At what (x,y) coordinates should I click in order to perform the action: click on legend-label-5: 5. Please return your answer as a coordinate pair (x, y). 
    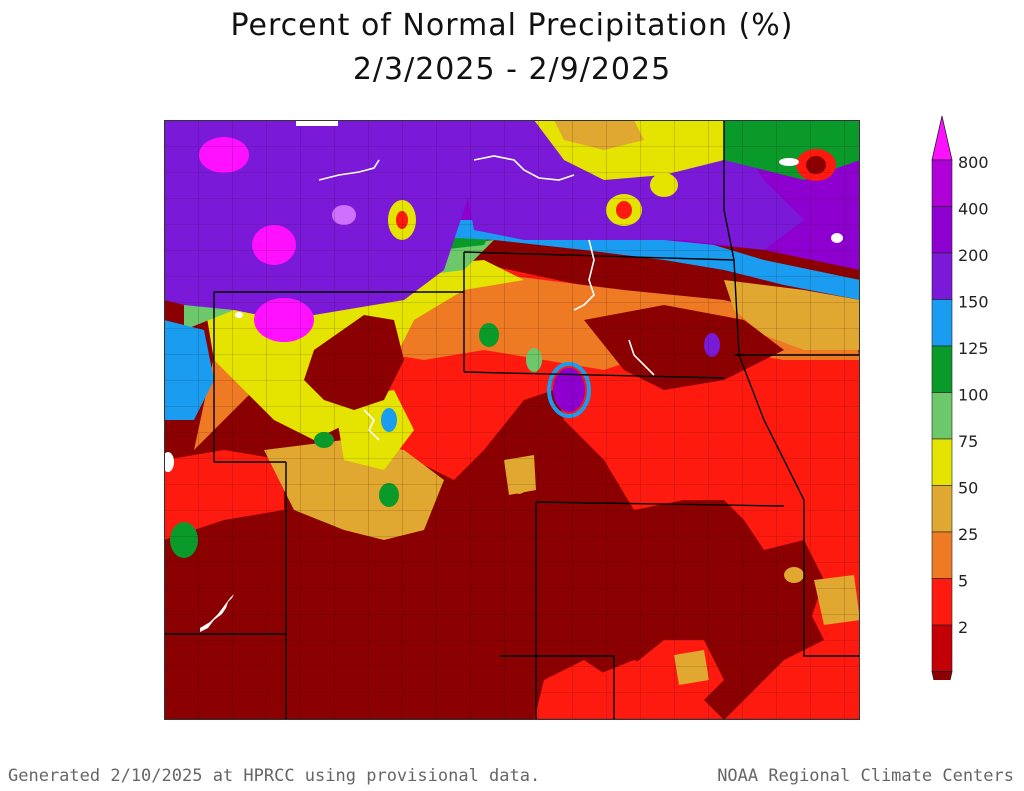
    Looking at the image, I should click on (963, 581).